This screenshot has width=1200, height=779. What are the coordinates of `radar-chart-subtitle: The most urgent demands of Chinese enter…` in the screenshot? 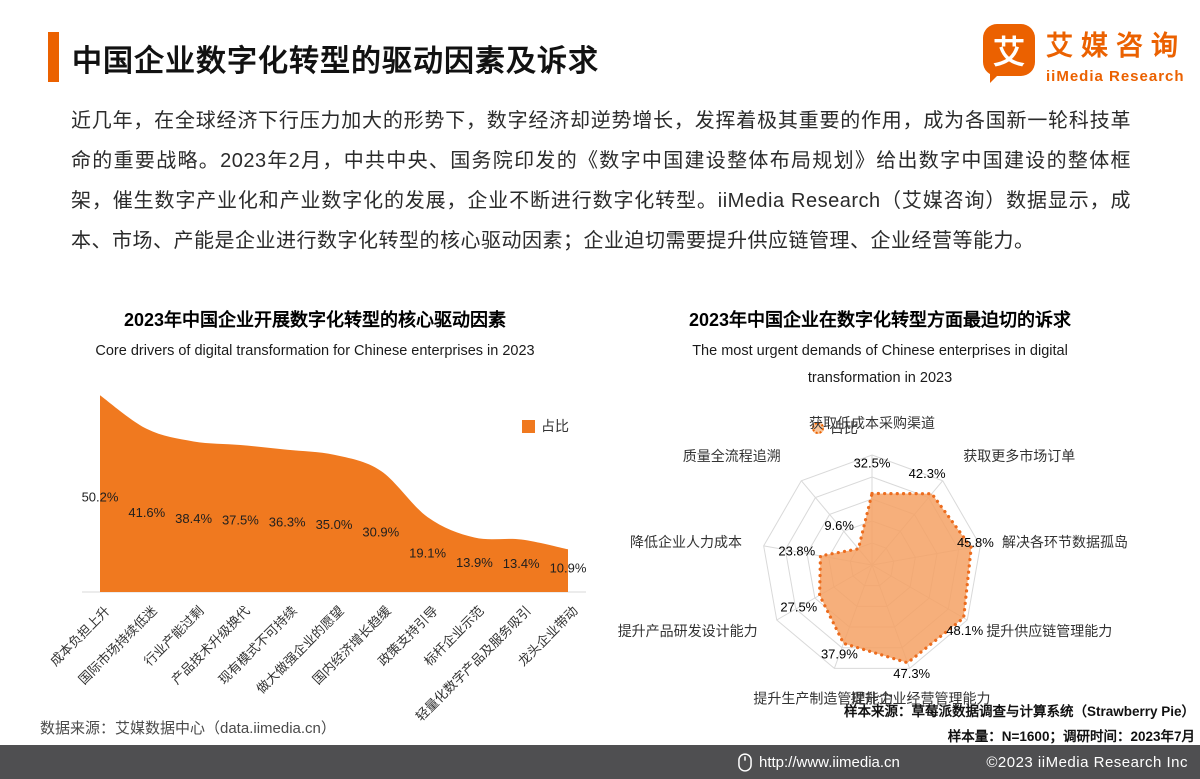 It's located at (880, 364).